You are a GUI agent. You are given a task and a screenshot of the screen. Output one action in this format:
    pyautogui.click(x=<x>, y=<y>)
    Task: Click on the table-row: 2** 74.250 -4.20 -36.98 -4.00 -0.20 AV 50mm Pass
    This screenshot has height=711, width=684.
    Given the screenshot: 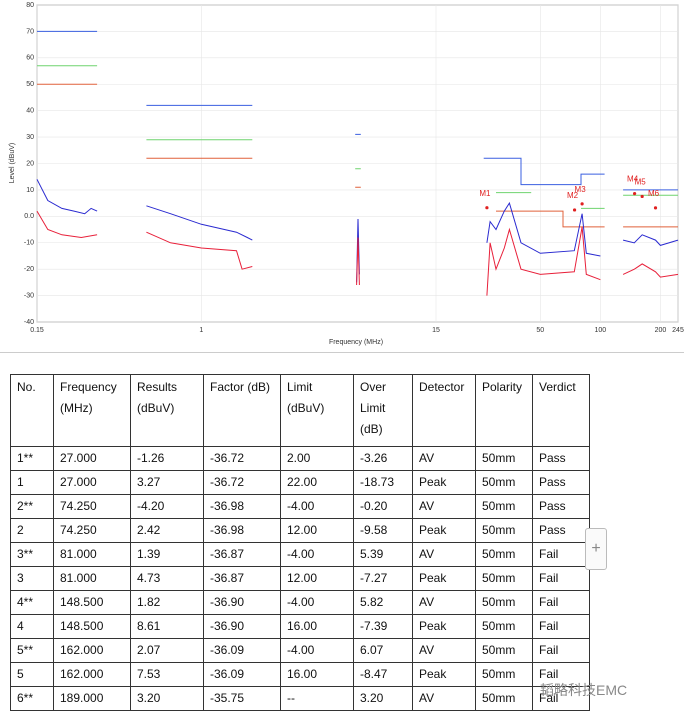 What is the action you would take?
    pyautogui.click(x=300, y=506)
    